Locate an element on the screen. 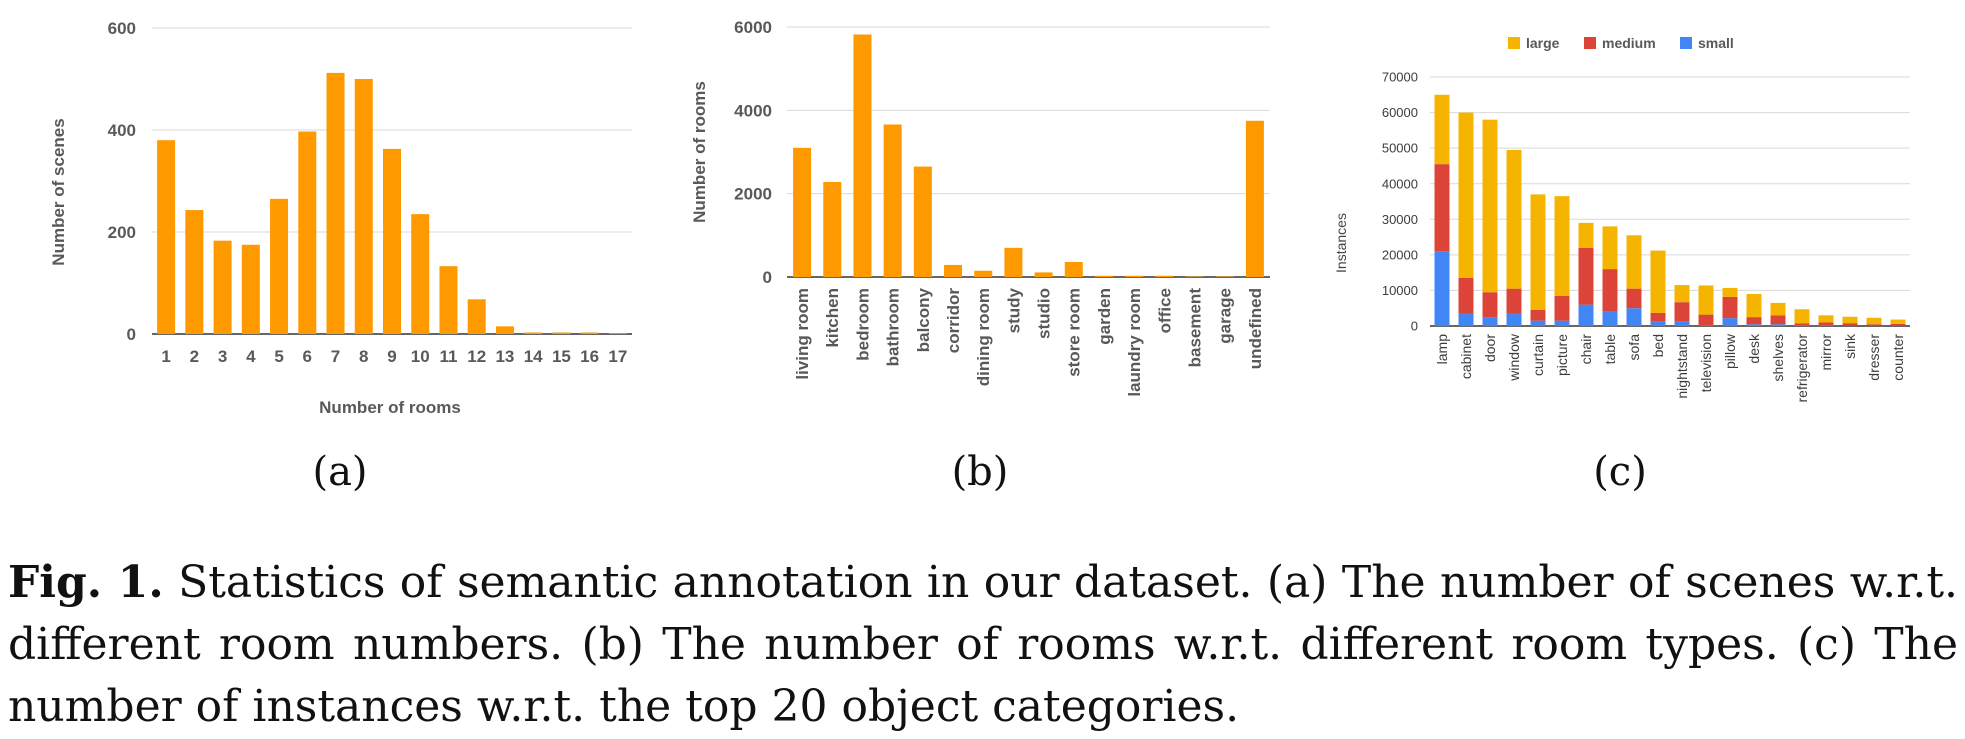 The image size is (1965, 739). x-tick-label: dresser is located at coordinates (1874, 357).